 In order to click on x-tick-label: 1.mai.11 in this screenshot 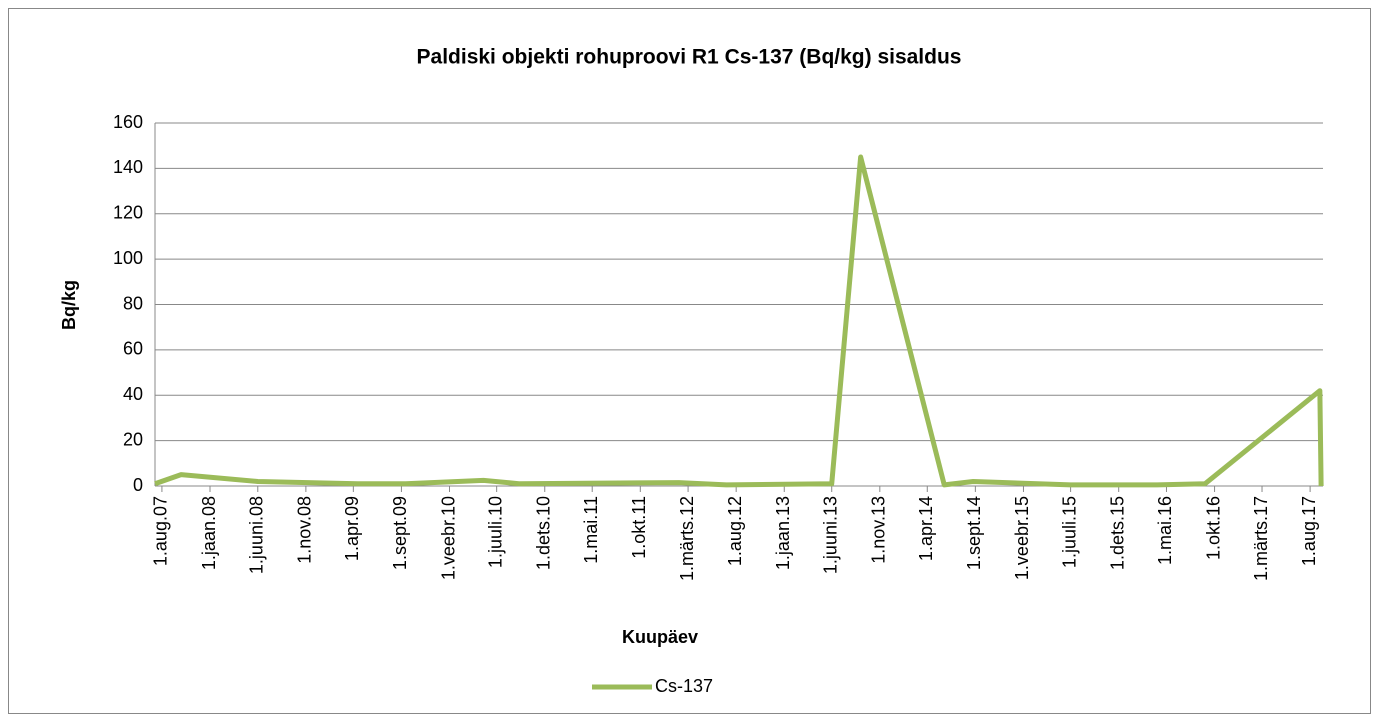, I will do `click(591, 530)`.